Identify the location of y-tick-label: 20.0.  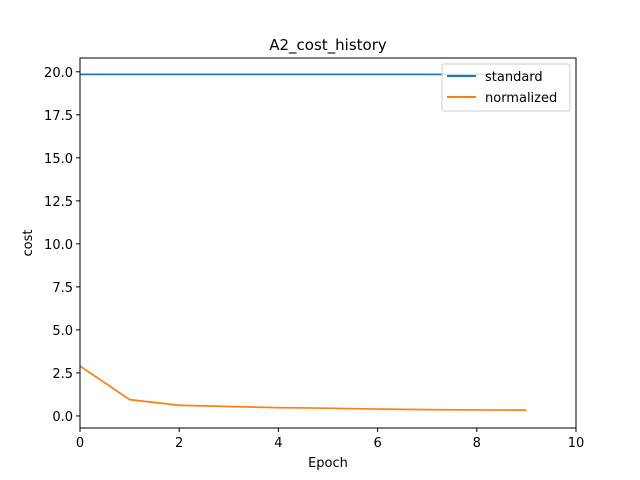
(58, 73).